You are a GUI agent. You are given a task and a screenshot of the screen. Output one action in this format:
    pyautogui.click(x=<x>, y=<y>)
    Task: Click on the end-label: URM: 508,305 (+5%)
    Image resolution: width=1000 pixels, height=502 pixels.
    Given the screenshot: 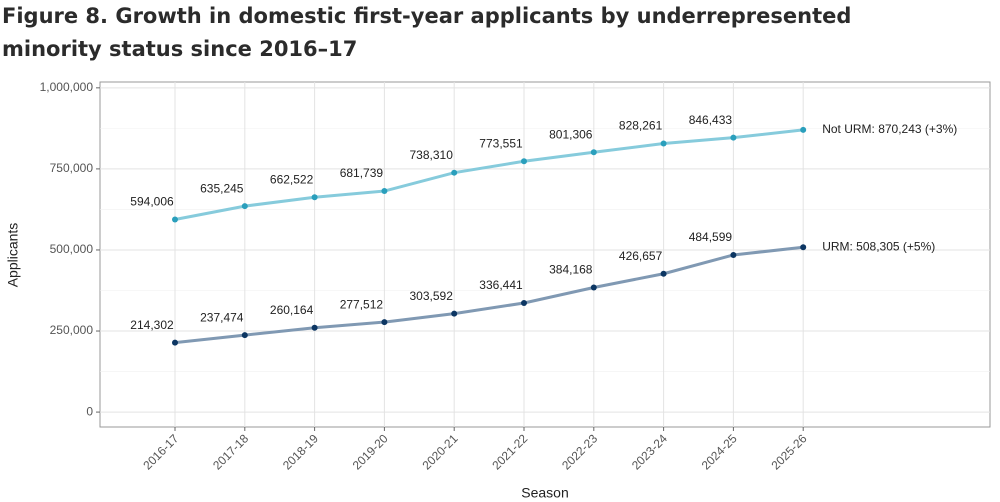 What is the action you would take?
    pyautogui.click(x=878, y=246)
    